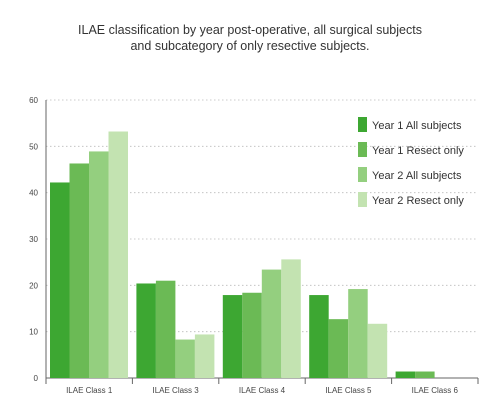 This screenshot has height=417, width=500. I want to click on legend-label: Year 2 All subjects, so click(417, 176).